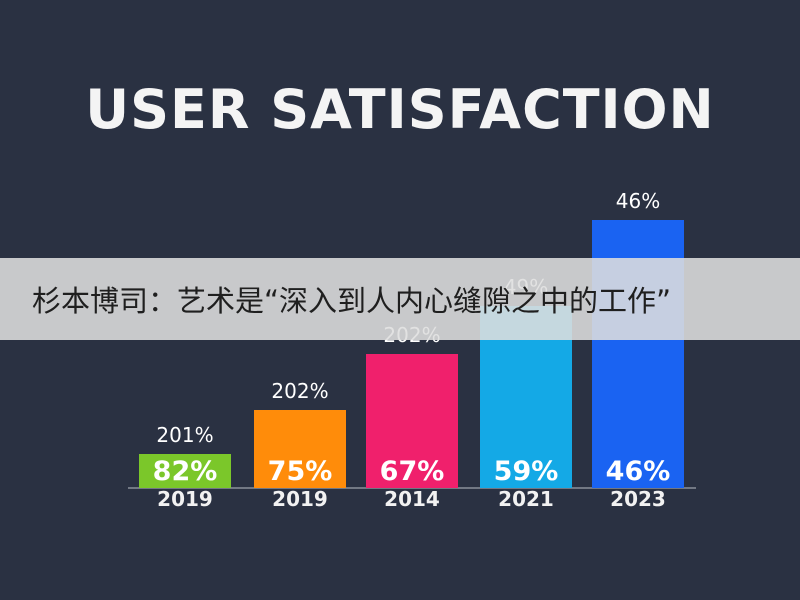 This screenshot has height=600, width=800. I want to click on bar-top-label-4: 46%, so click(638, 201).